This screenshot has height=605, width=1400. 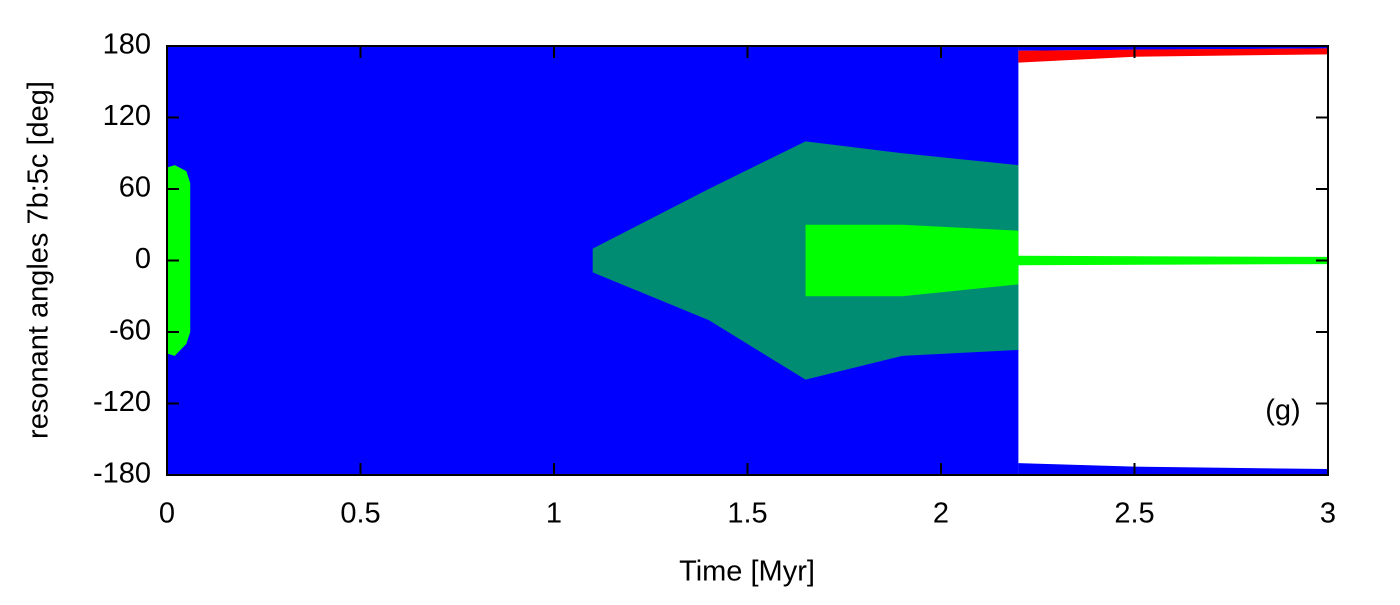 I want to click on y-tick-label: -180, so click(x=122, y=474).